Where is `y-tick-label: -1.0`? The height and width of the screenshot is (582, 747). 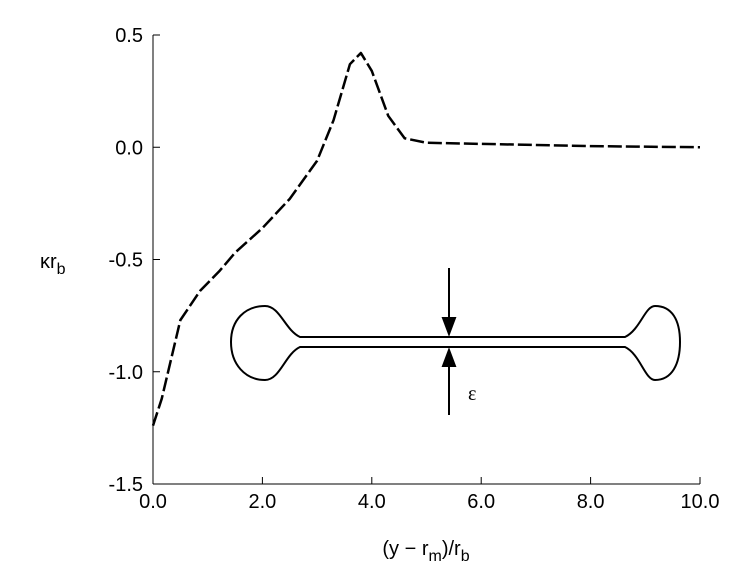 y-tick-label: -1.0 is located at coordinates (126, 373).